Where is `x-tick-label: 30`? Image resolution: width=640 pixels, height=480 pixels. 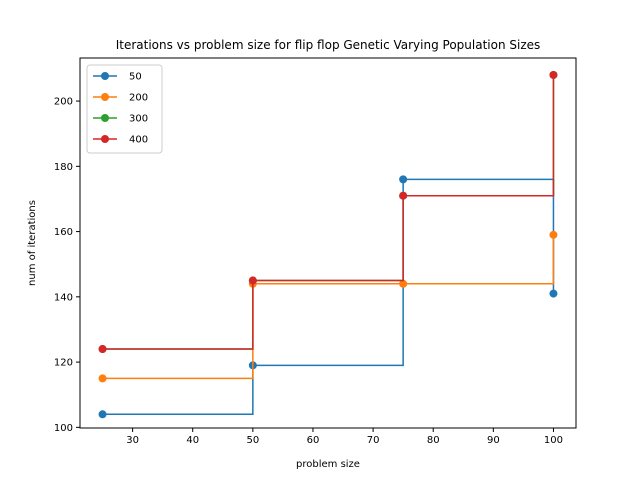 x-tick-label: 30 is located at coordinates (132, 440).